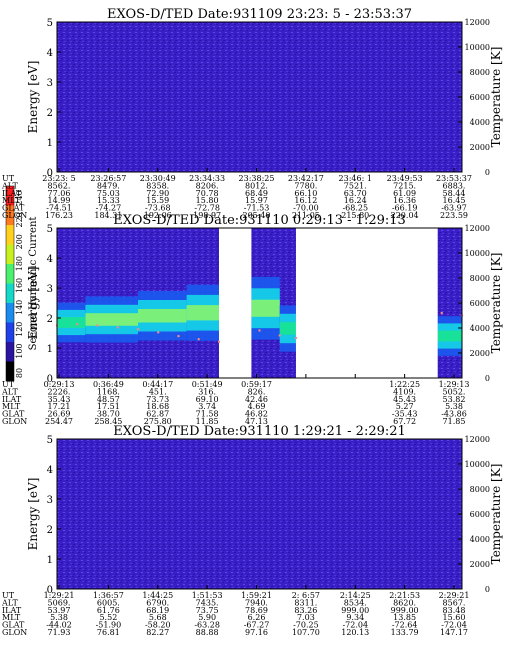 The width and height of the screenshot is (505, 649). I want to click on y-tick-label: 2, so click(50, 530).